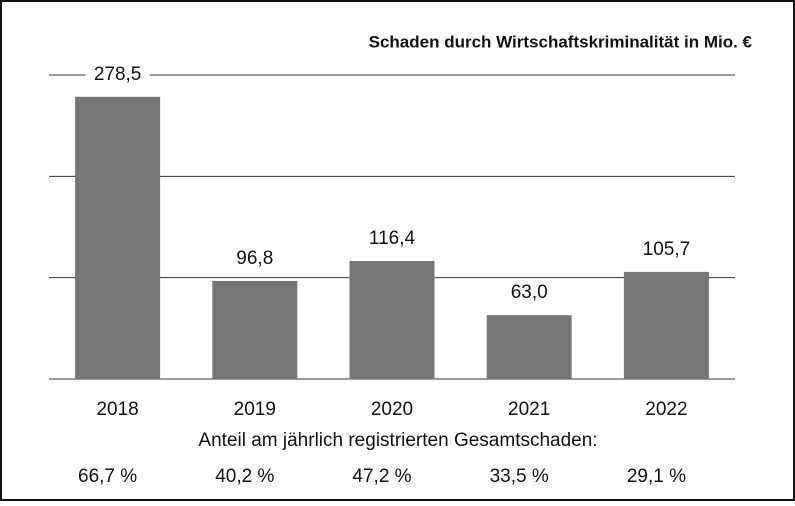 The height and width of the screenshot is (506, 795). Describe the element at coordinates (529, 409) in the screenshot. I see `x-tick-label: 2021` at that location.